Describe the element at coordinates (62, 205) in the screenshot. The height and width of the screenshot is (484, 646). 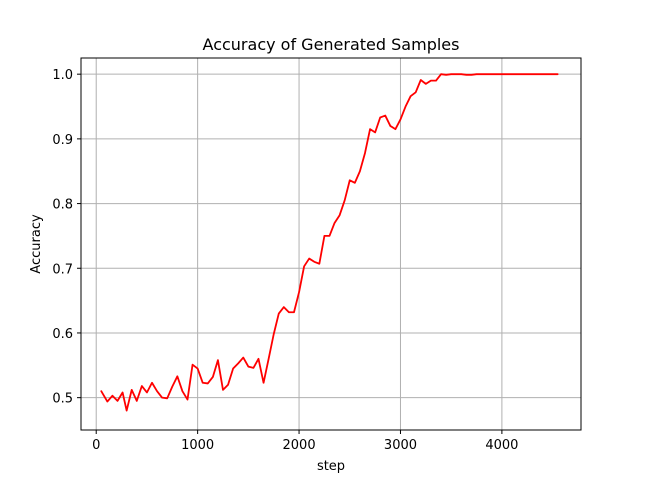
I see `y-tick-label: 0.8` at that location.